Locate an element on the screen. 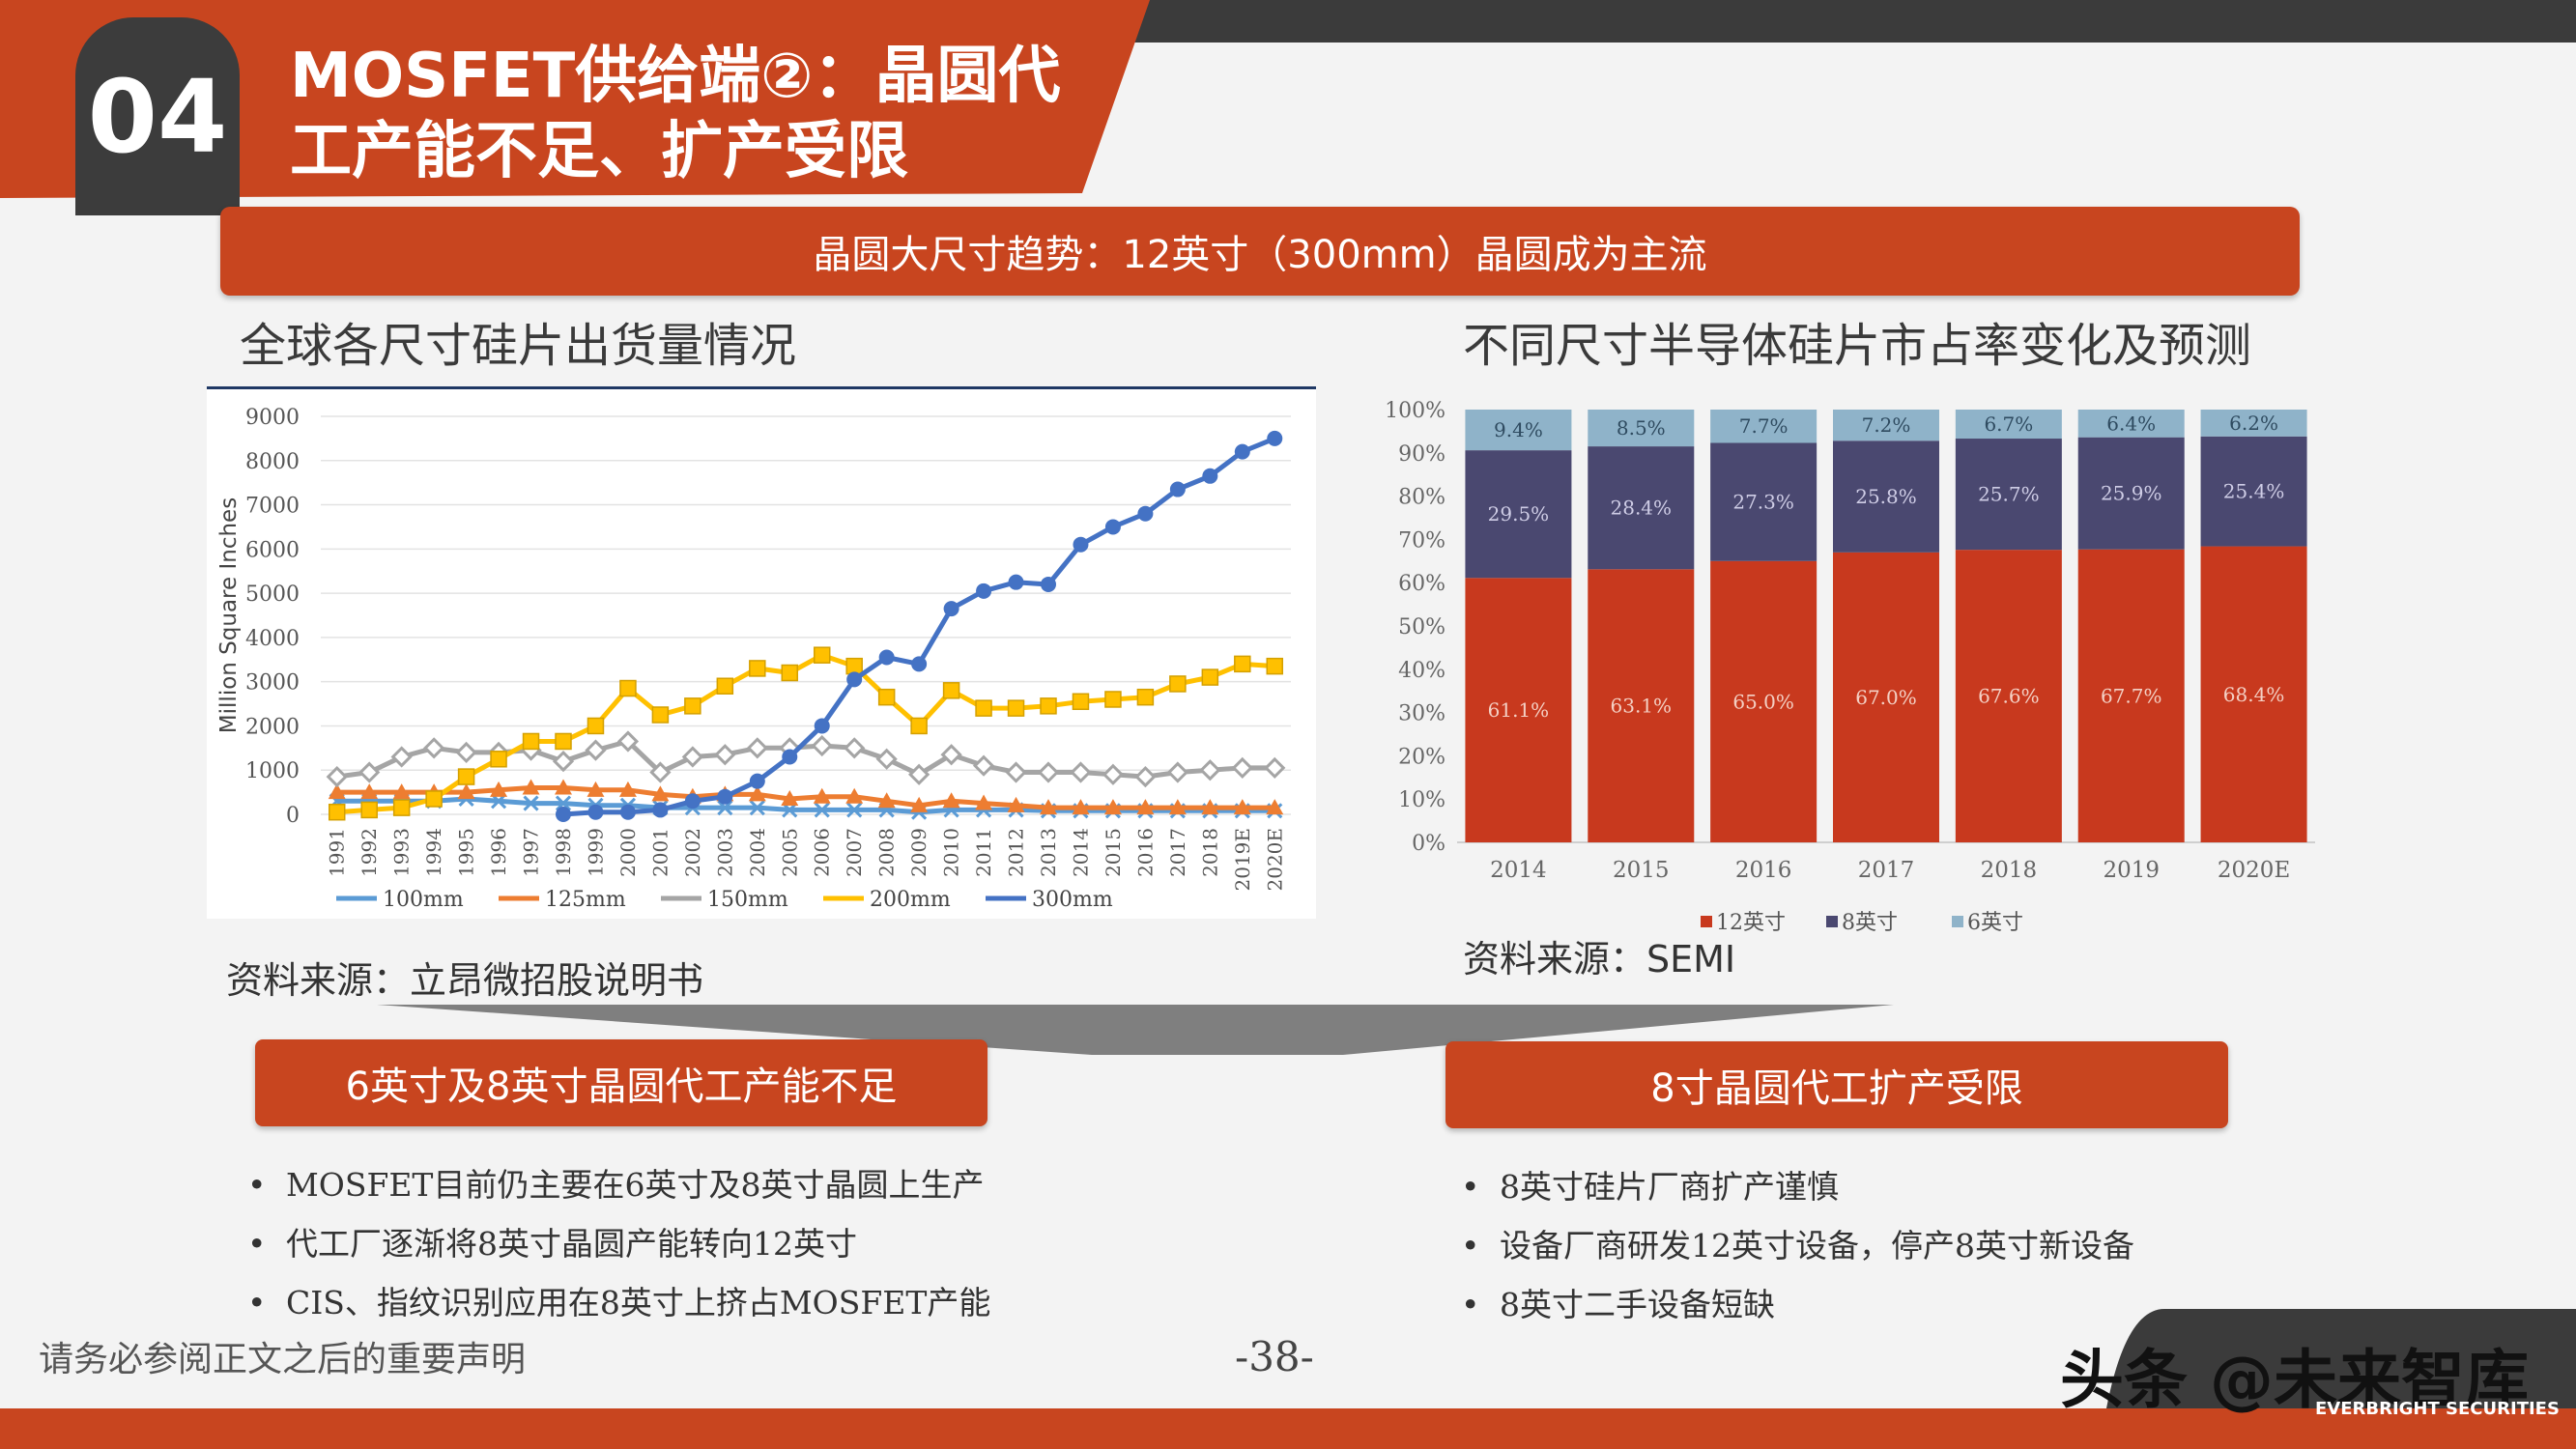  legend-label: 150mm is located at coordinates (748, 900).